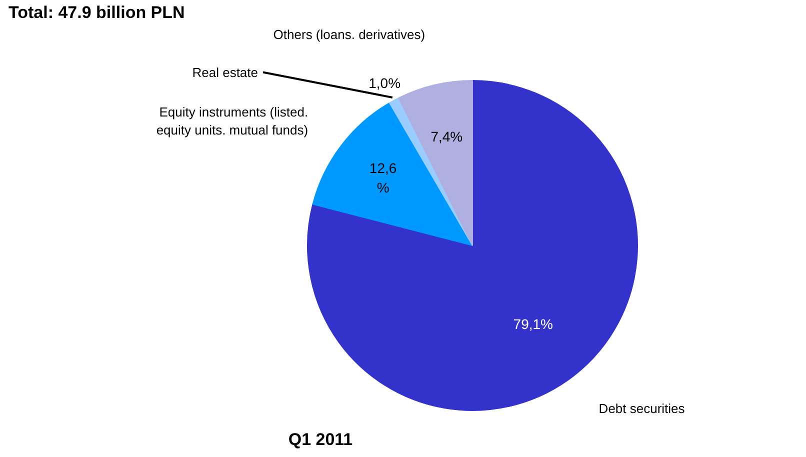 Image resolution: width=806 pixels, height=457 pixels. Describe the element at coordinates (446, 136) in the screenshot. I see `data-label: 7,4%` at that location.